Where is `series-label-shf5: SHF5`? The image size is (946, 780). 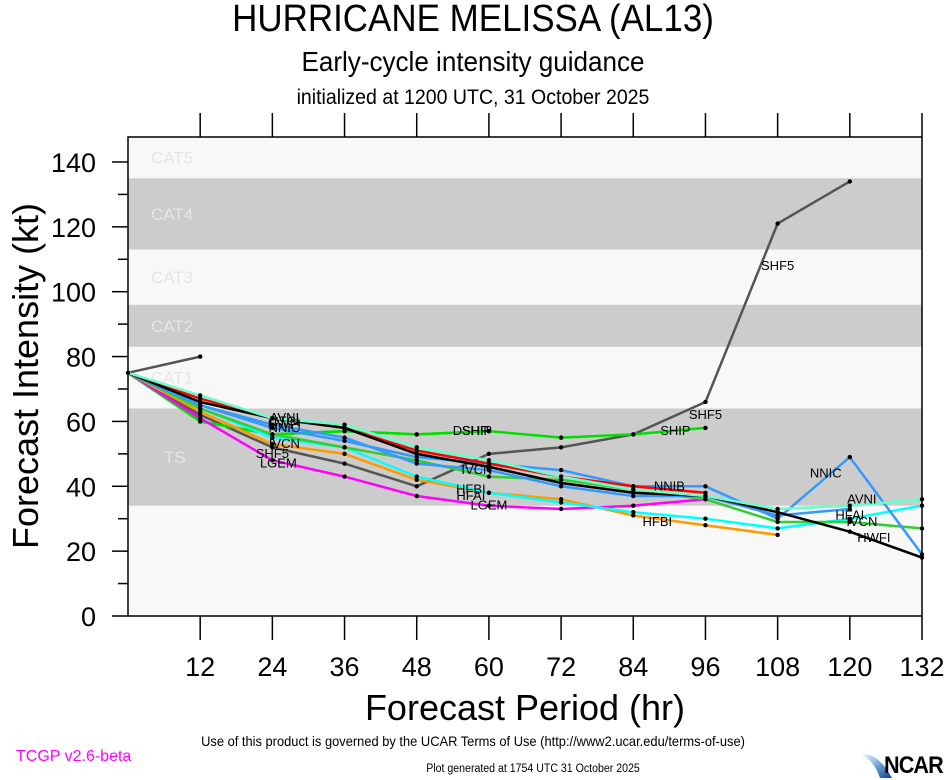 series-label-shf5: SHF5 is located at coordinates (272, 453).